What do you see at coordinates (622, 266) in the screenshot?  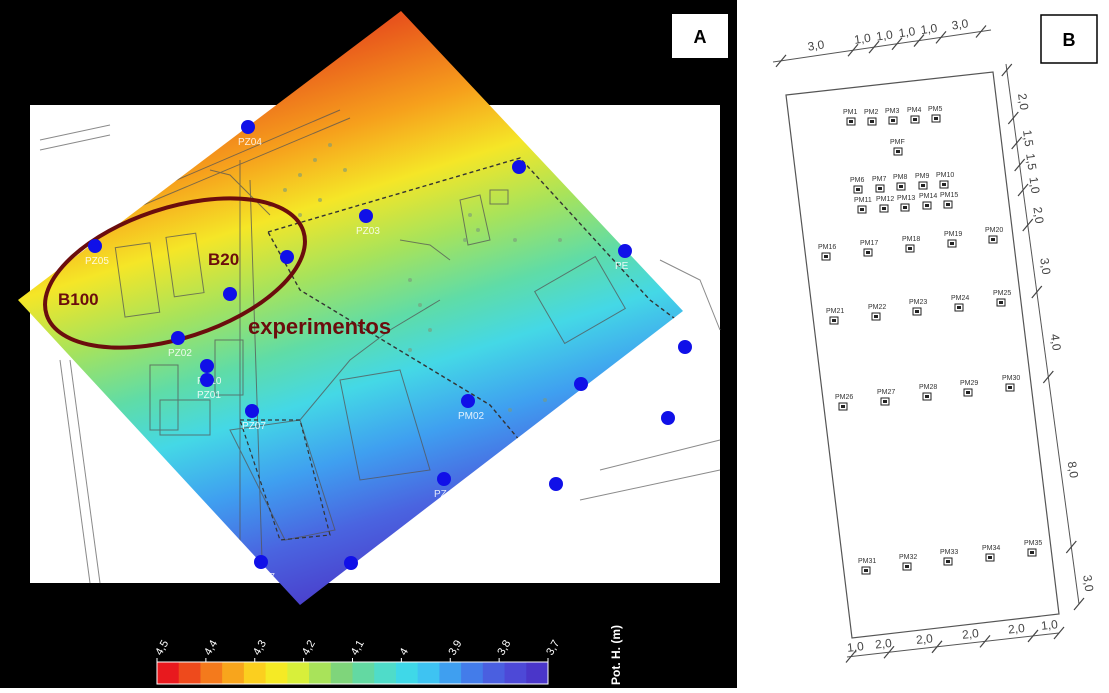 I see `piezometer-label: PE` at bounding box center [622, 266].